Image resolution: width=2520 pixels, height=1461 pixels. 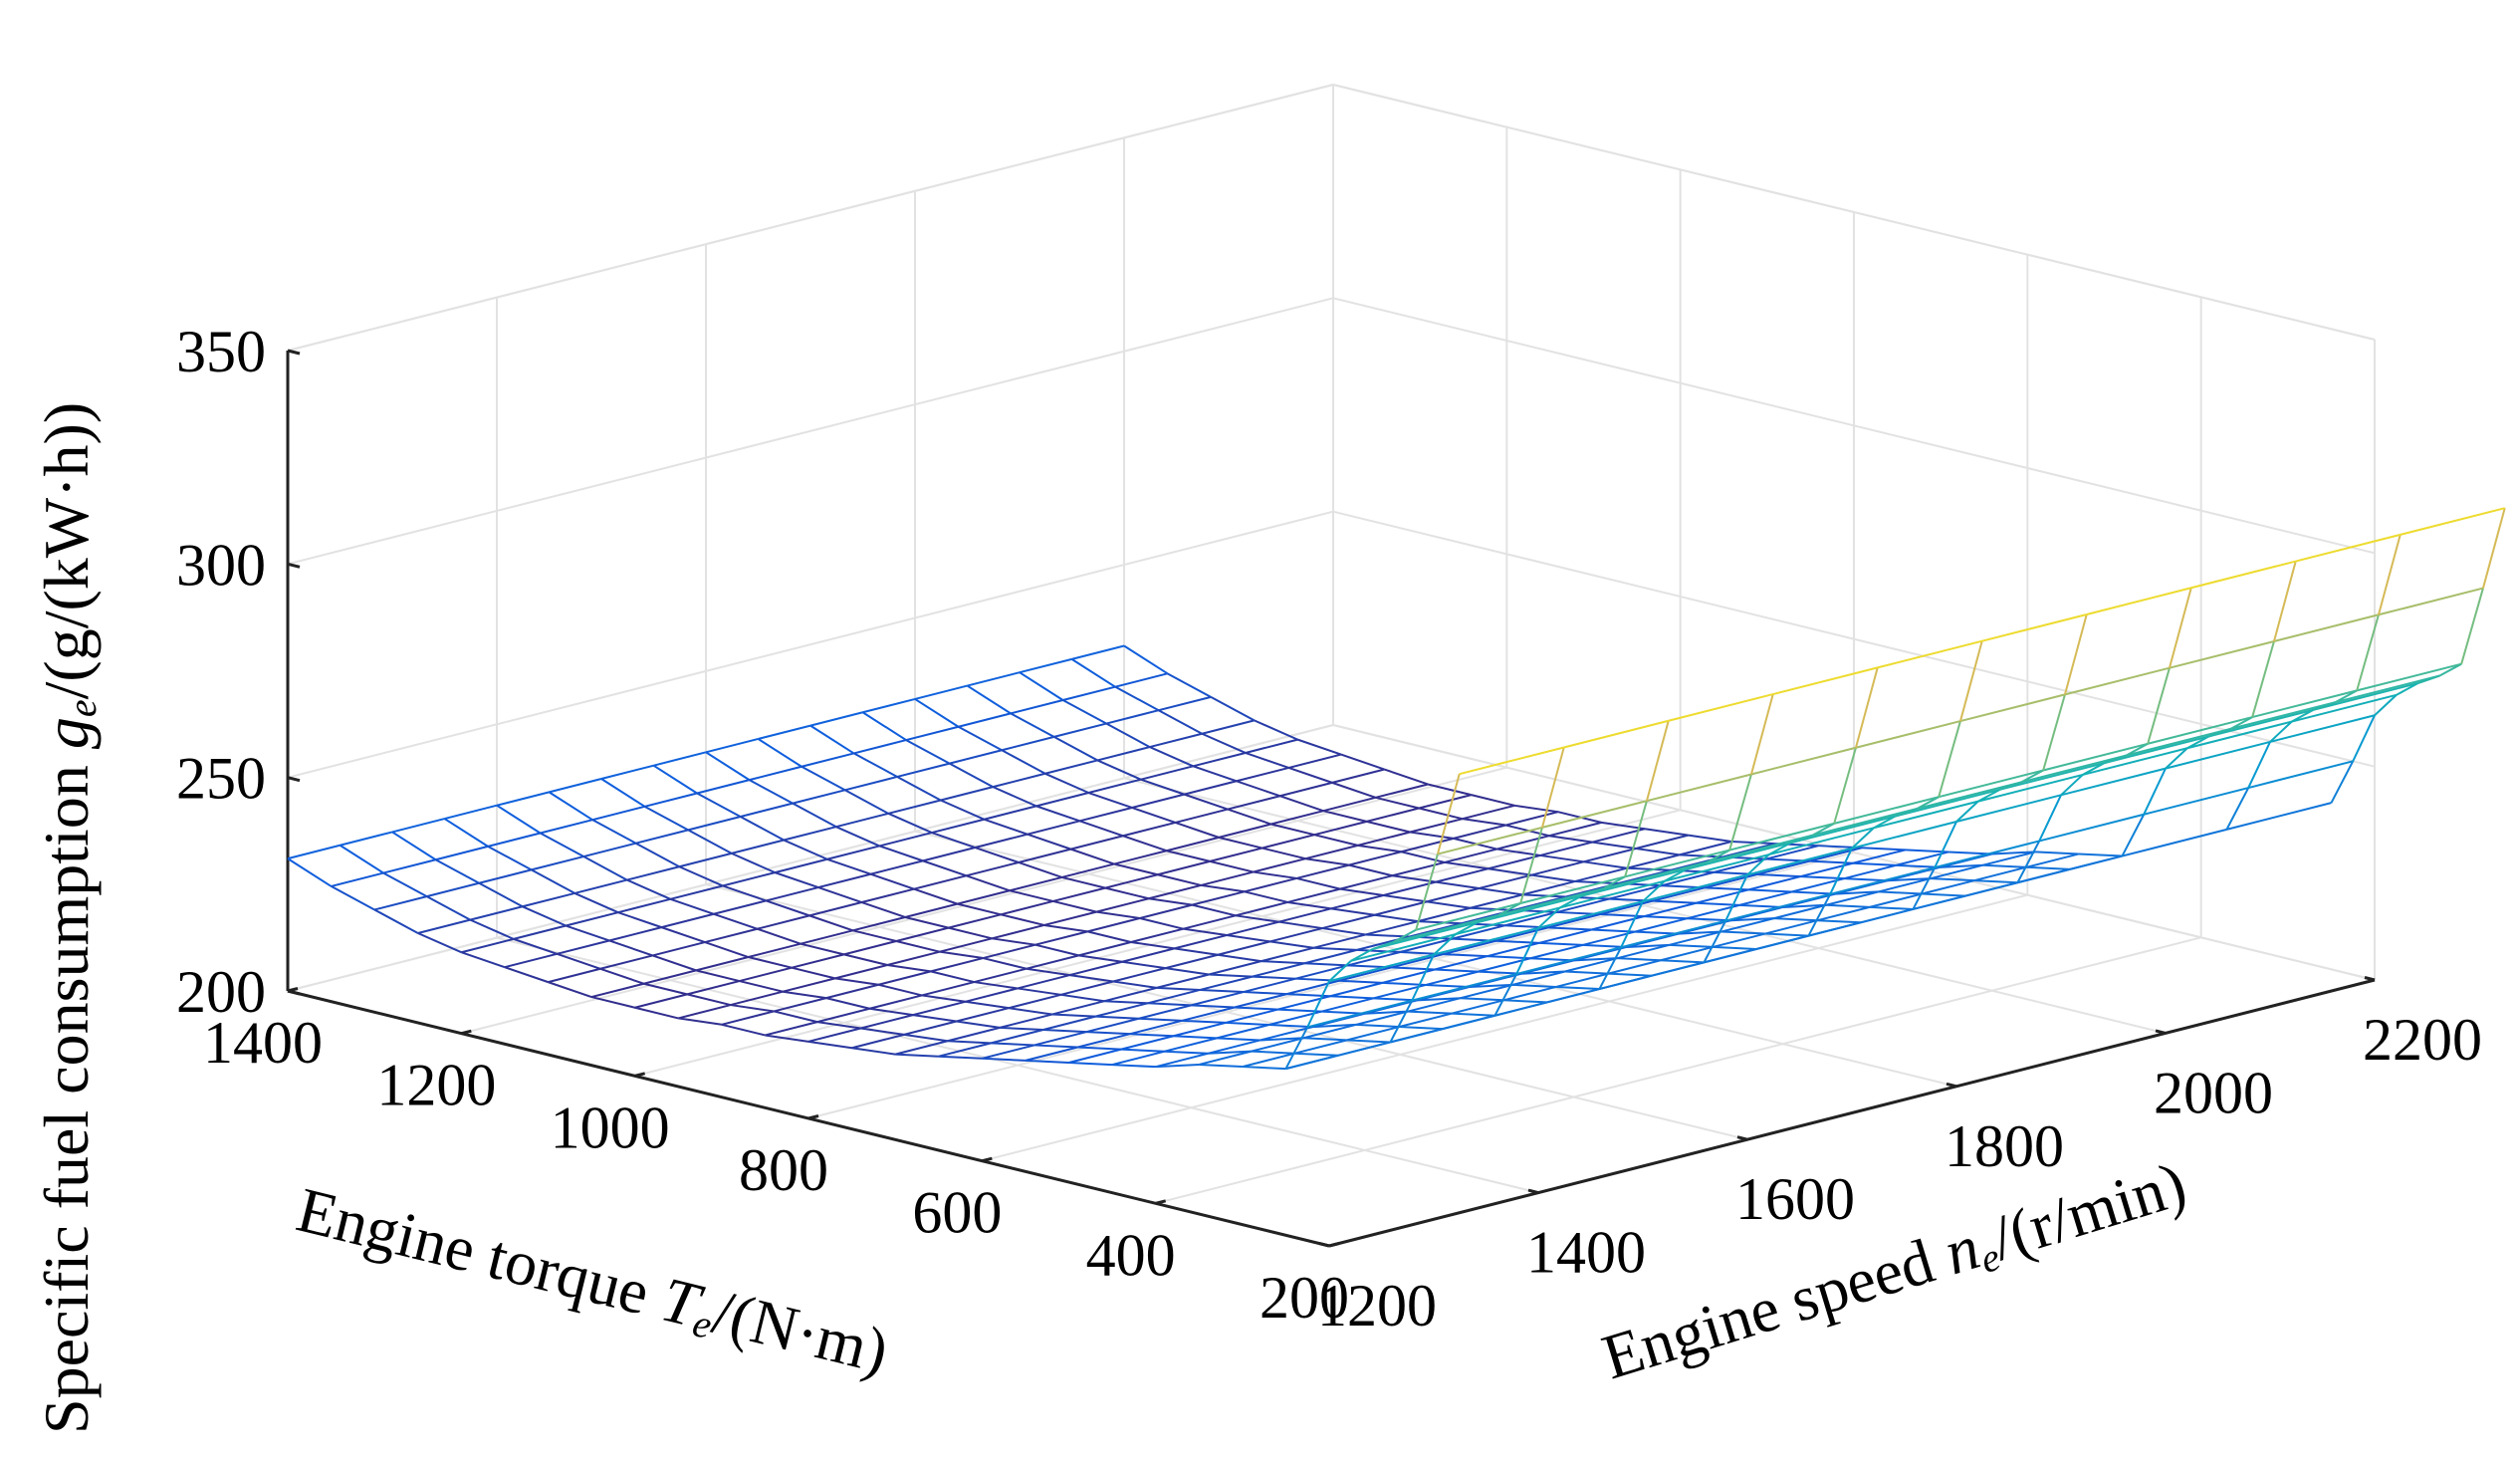 I want to click on speed-tick-mark, so click(x=2370, y=979).